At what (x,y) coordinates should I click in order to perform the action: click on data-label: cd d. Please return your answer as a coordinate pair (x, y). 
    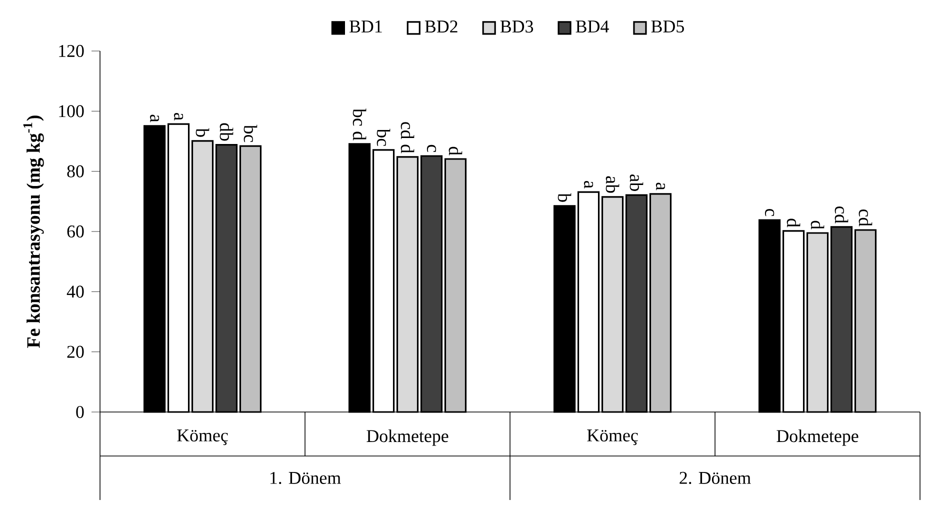
    Looking at the image, I should click on (407, 138).